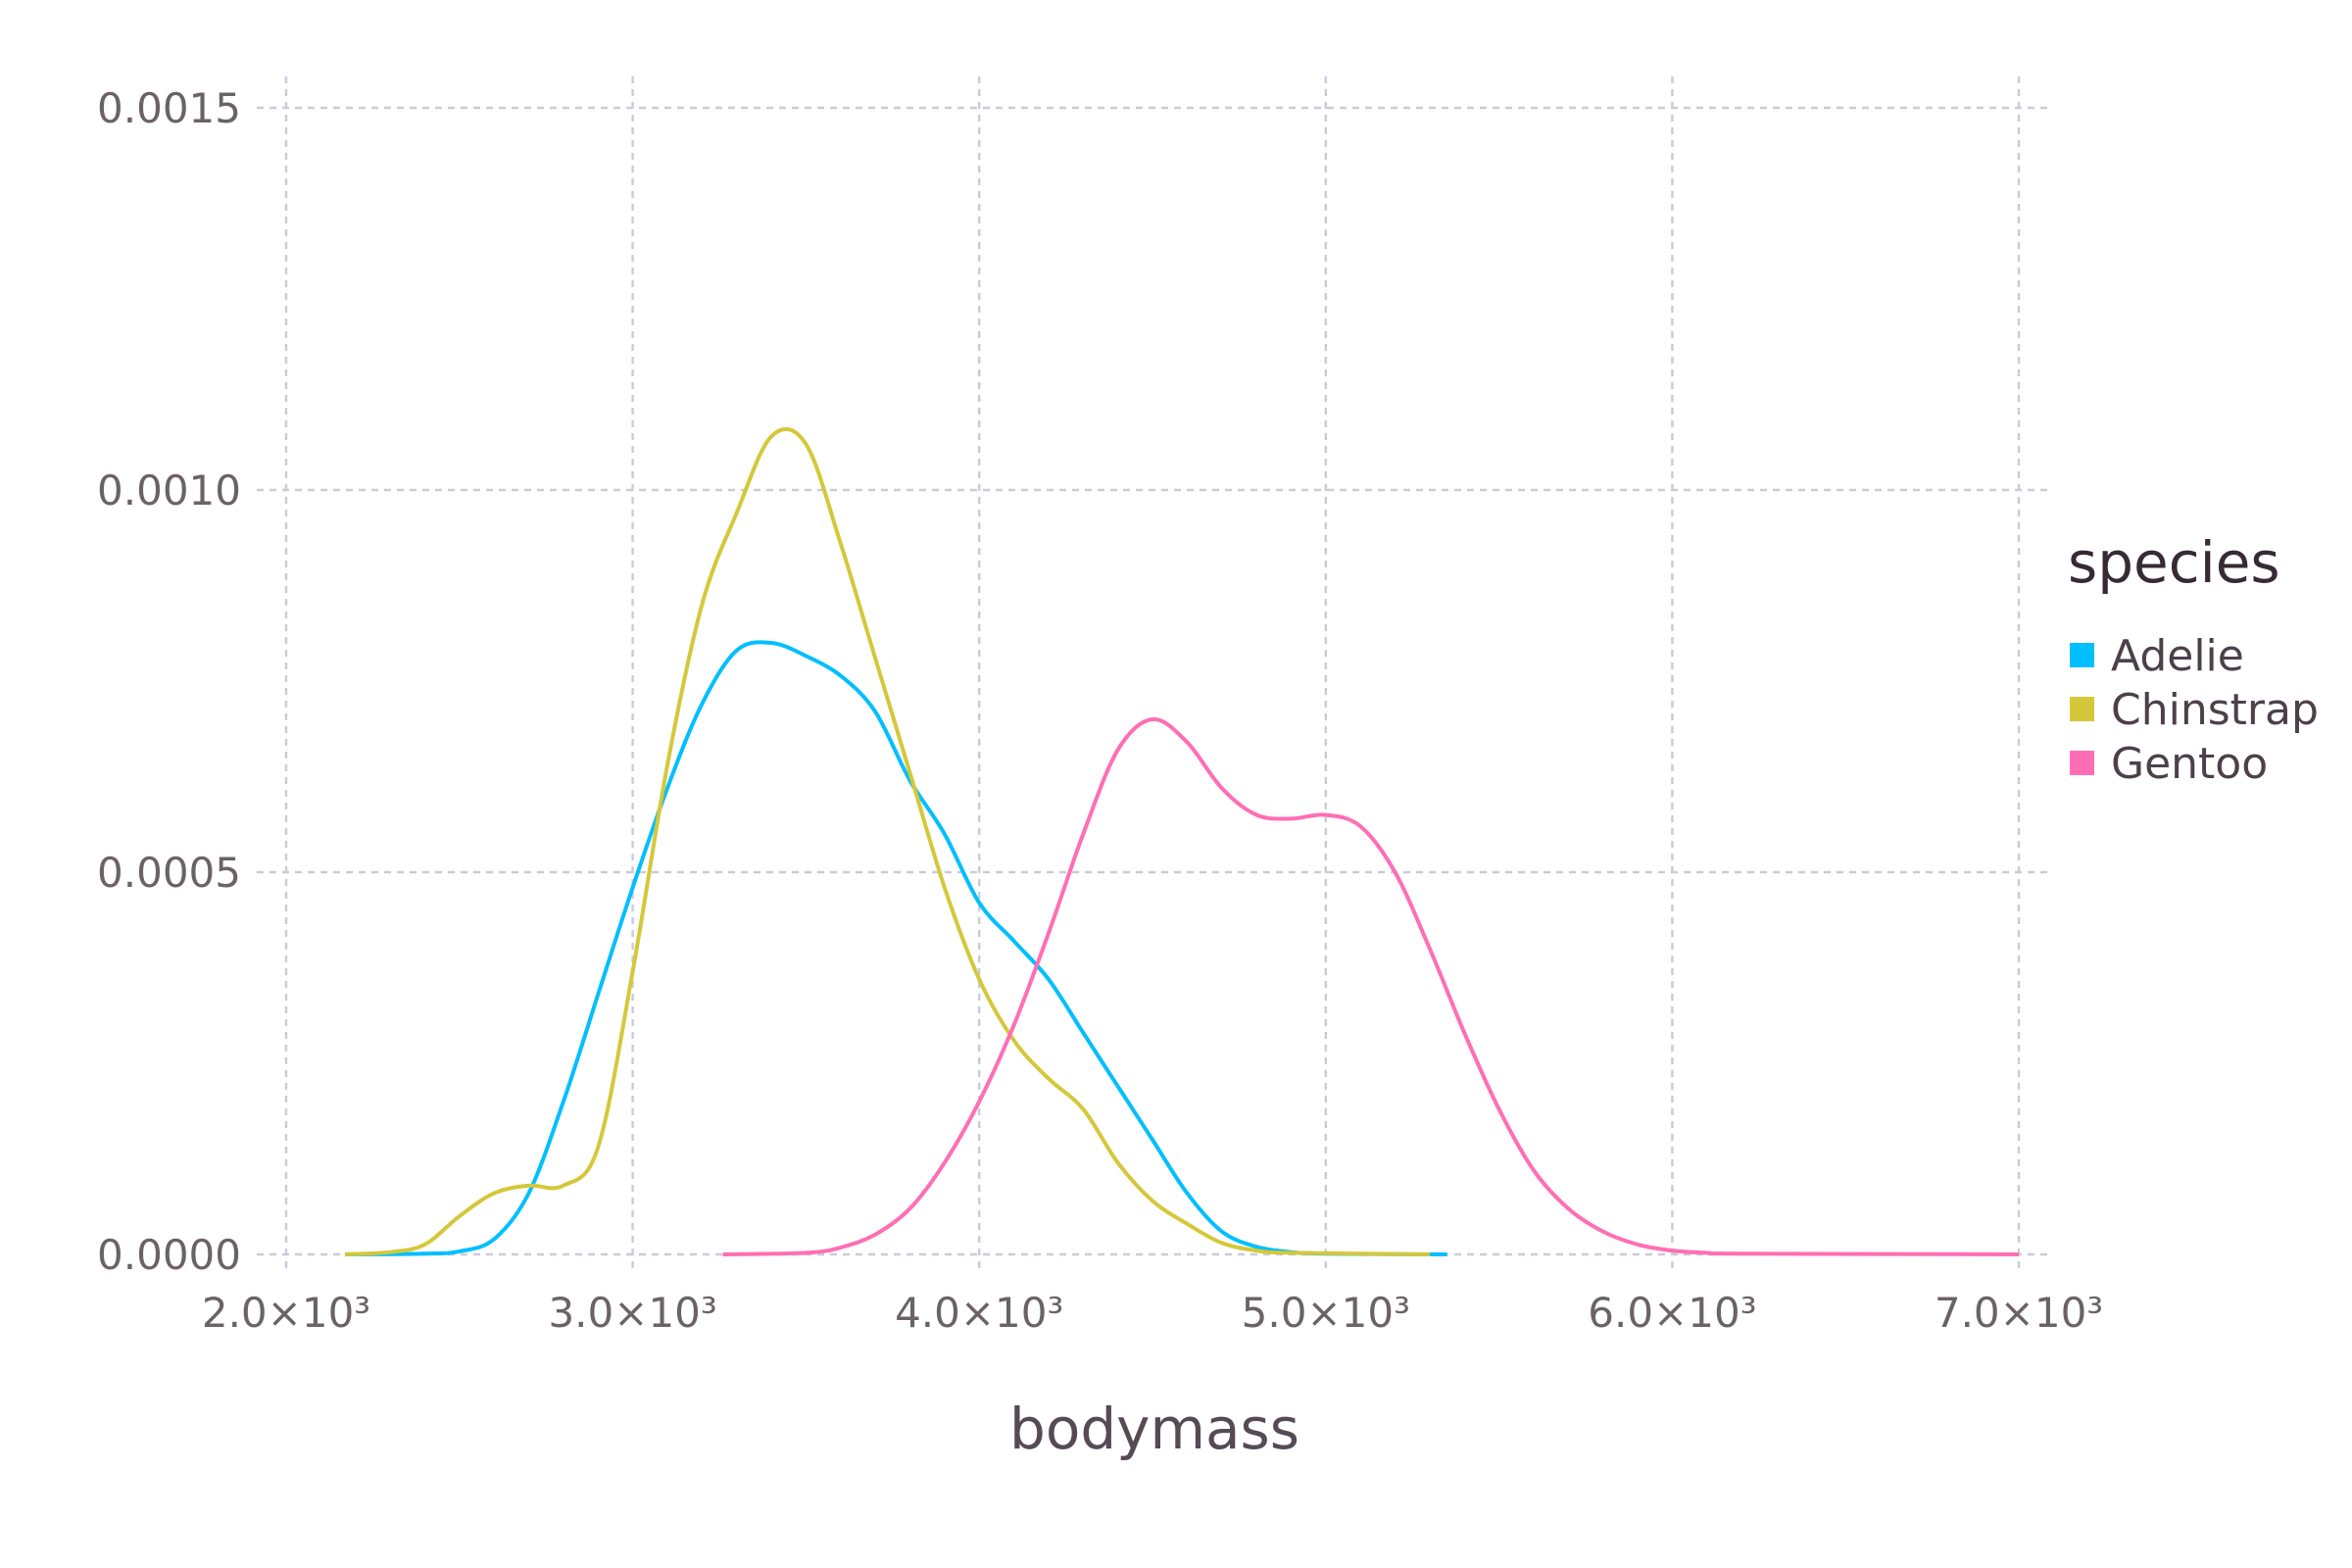 This screenshot has width=2352, height=1568. I want to click on legend-label-adelie: Adelie, so click(2177, 656).